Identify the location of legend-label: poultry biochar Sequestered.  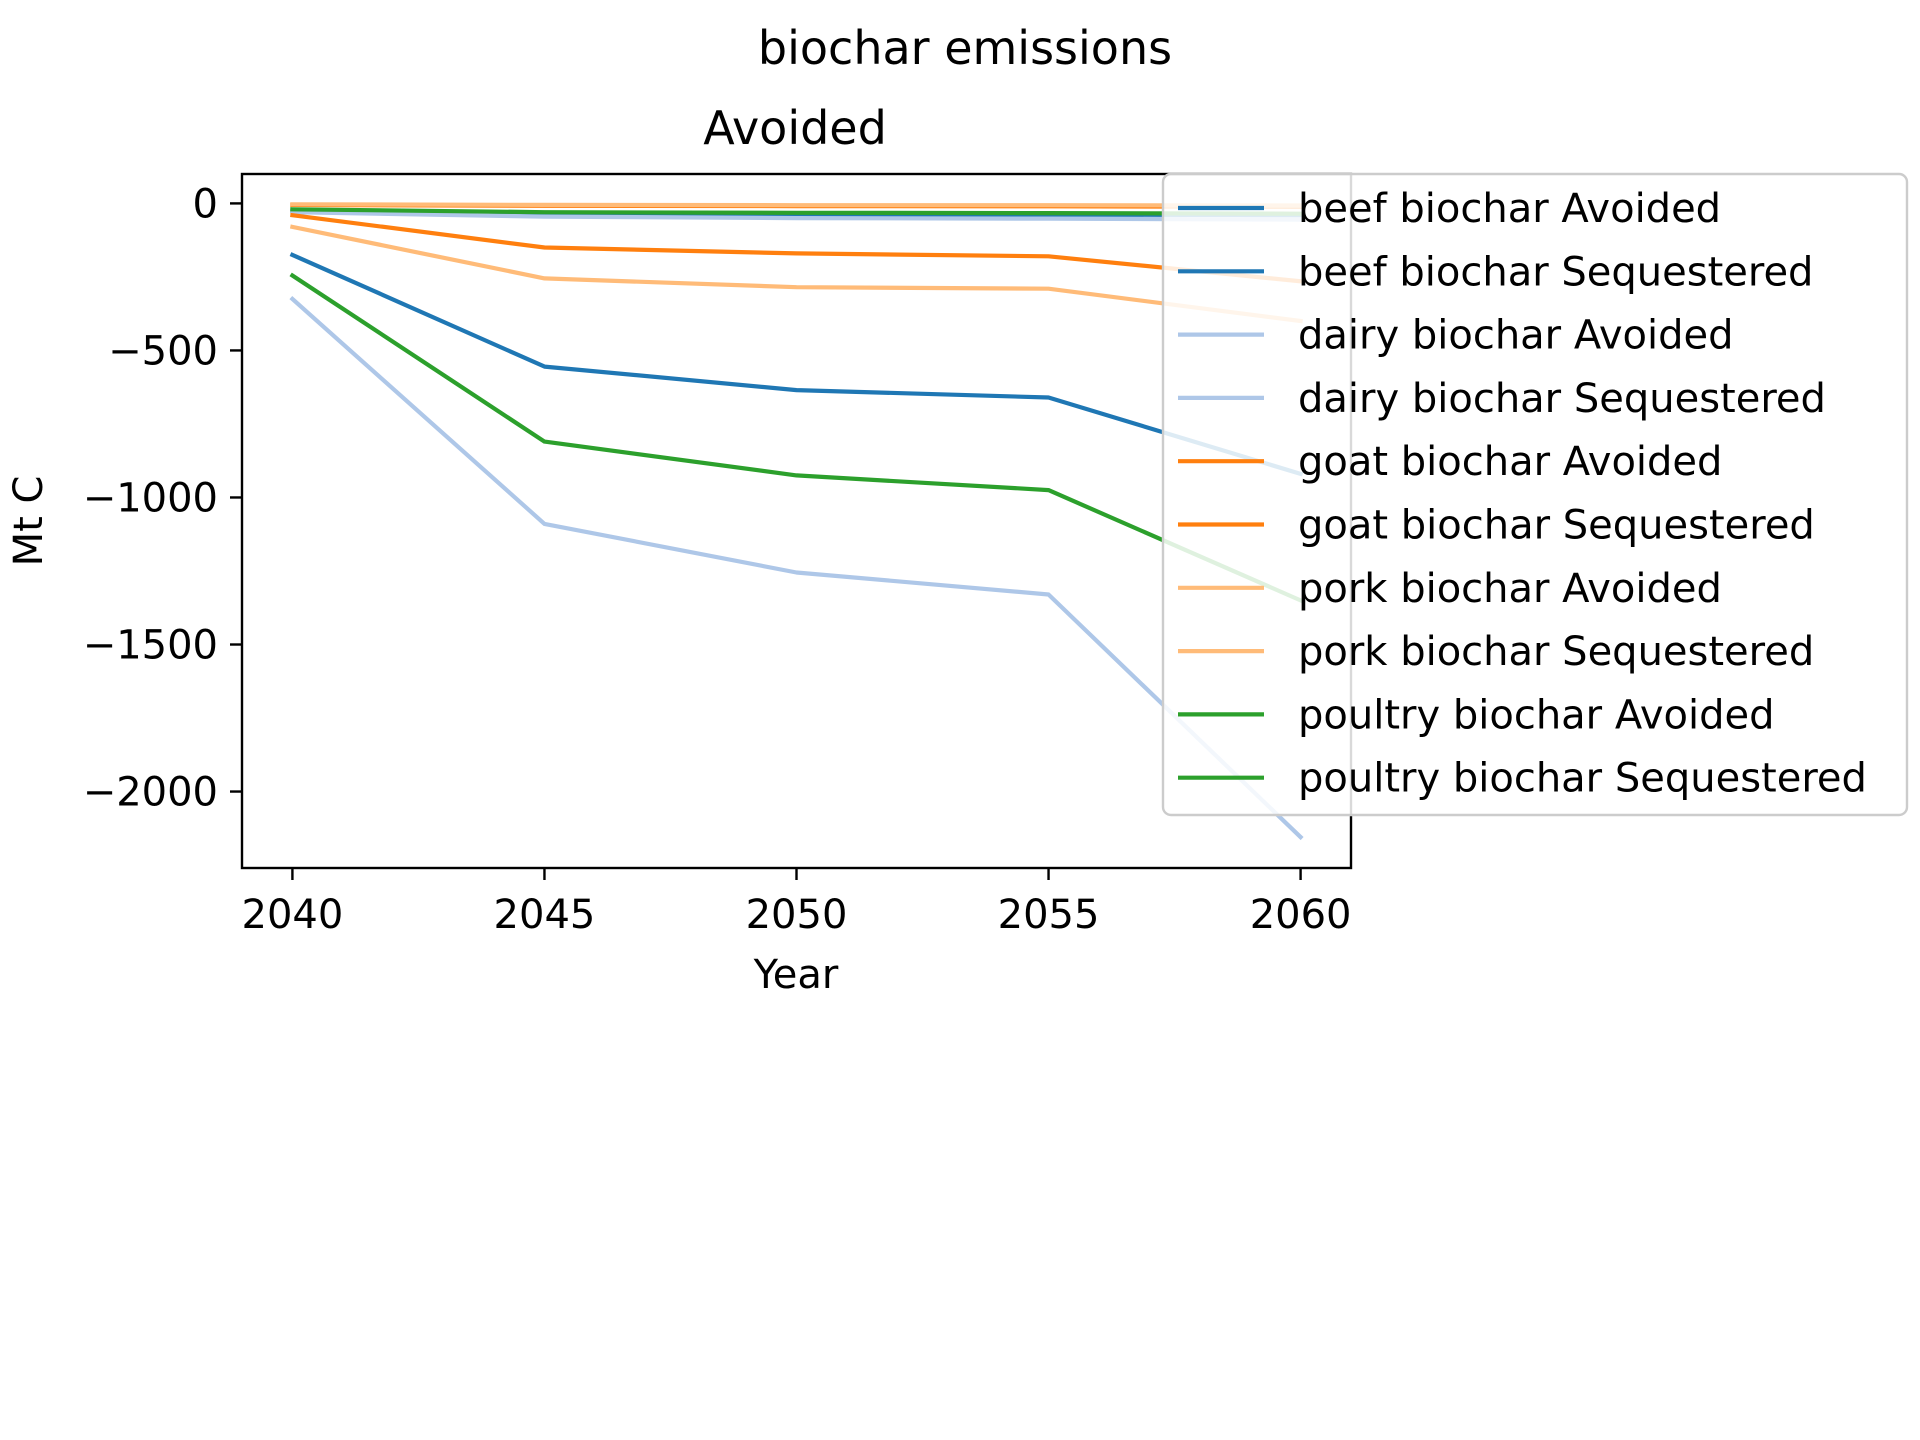
(1582, 779).